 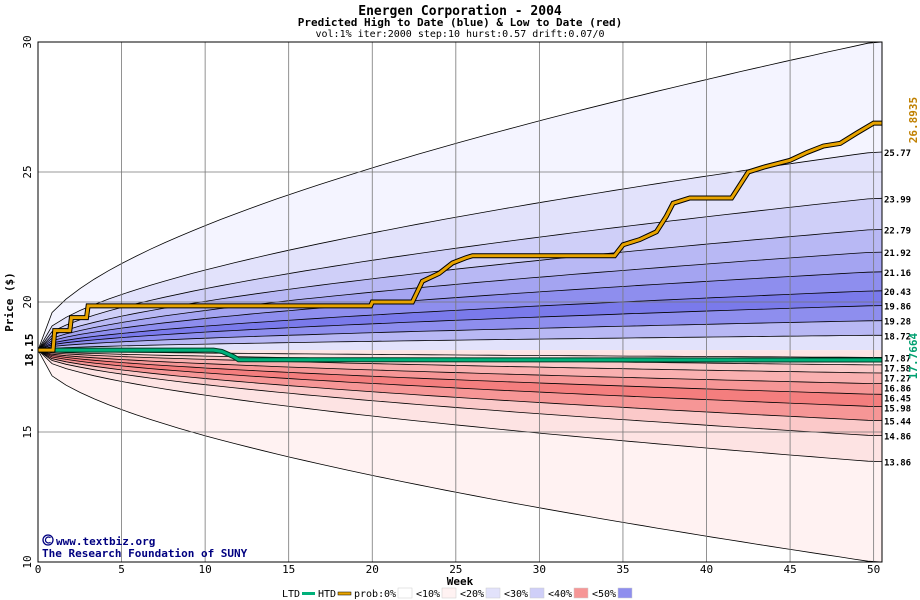 What do you see at coordinates (48, 540) in the screenshot?
I see `copyright-icon` at bounding box center [48, 540].